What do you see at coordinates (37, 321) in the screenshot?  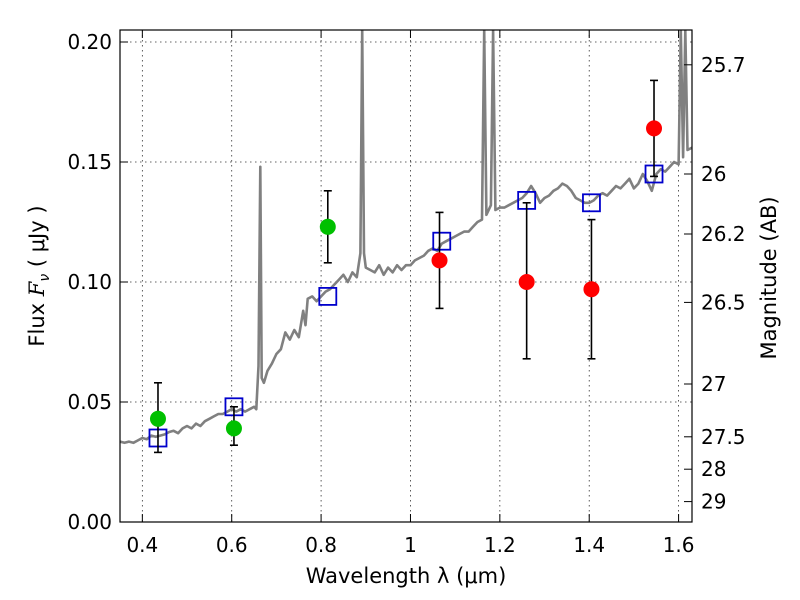 I see `y-axis-label-prefix: Flux` at bounding box center [37, 321].